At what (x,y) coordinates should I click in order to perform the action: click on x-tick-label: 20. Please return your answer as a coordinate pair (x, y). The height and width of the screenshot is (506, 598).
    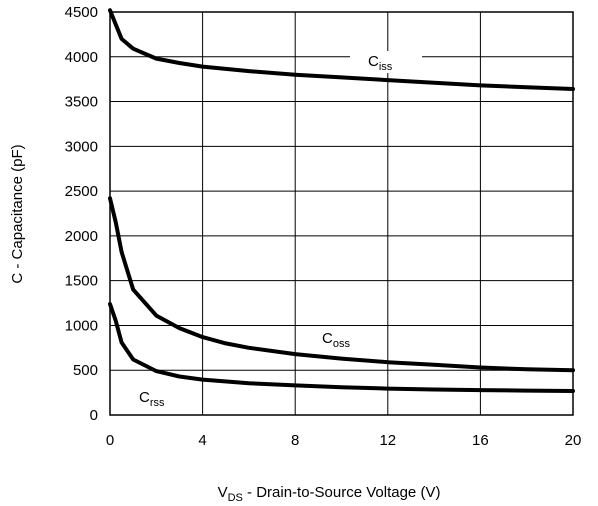
    Looking at the image, I should click on (573, 440).